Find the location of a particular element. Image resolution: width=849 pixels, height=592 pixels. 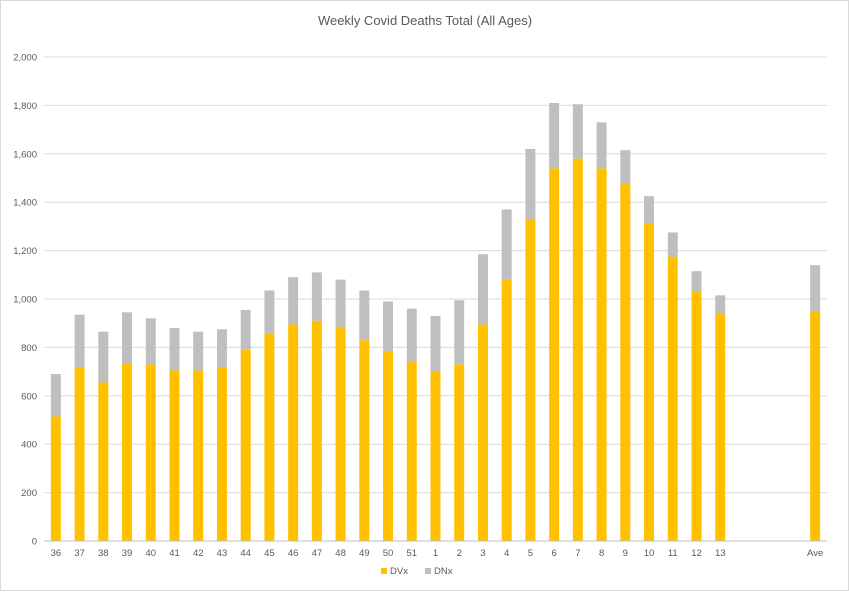

x-tick-label: 43 is located at coordinates (222, 553).